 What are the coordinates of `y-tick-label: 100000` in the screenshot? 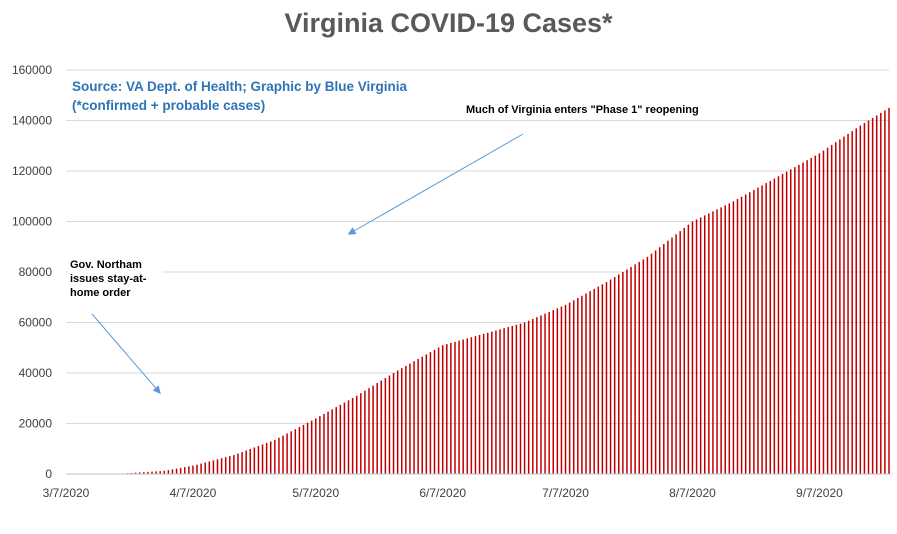 It's located at (32, 222).